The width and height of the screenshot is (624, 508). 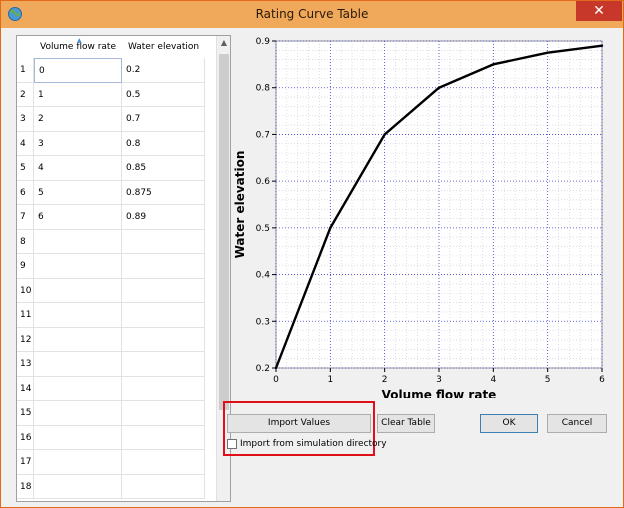 What do you see at coordinates (79, 40) in the screenshot?
I see `sort-indicator-icon: ▲` at bounding box center [79, 40].